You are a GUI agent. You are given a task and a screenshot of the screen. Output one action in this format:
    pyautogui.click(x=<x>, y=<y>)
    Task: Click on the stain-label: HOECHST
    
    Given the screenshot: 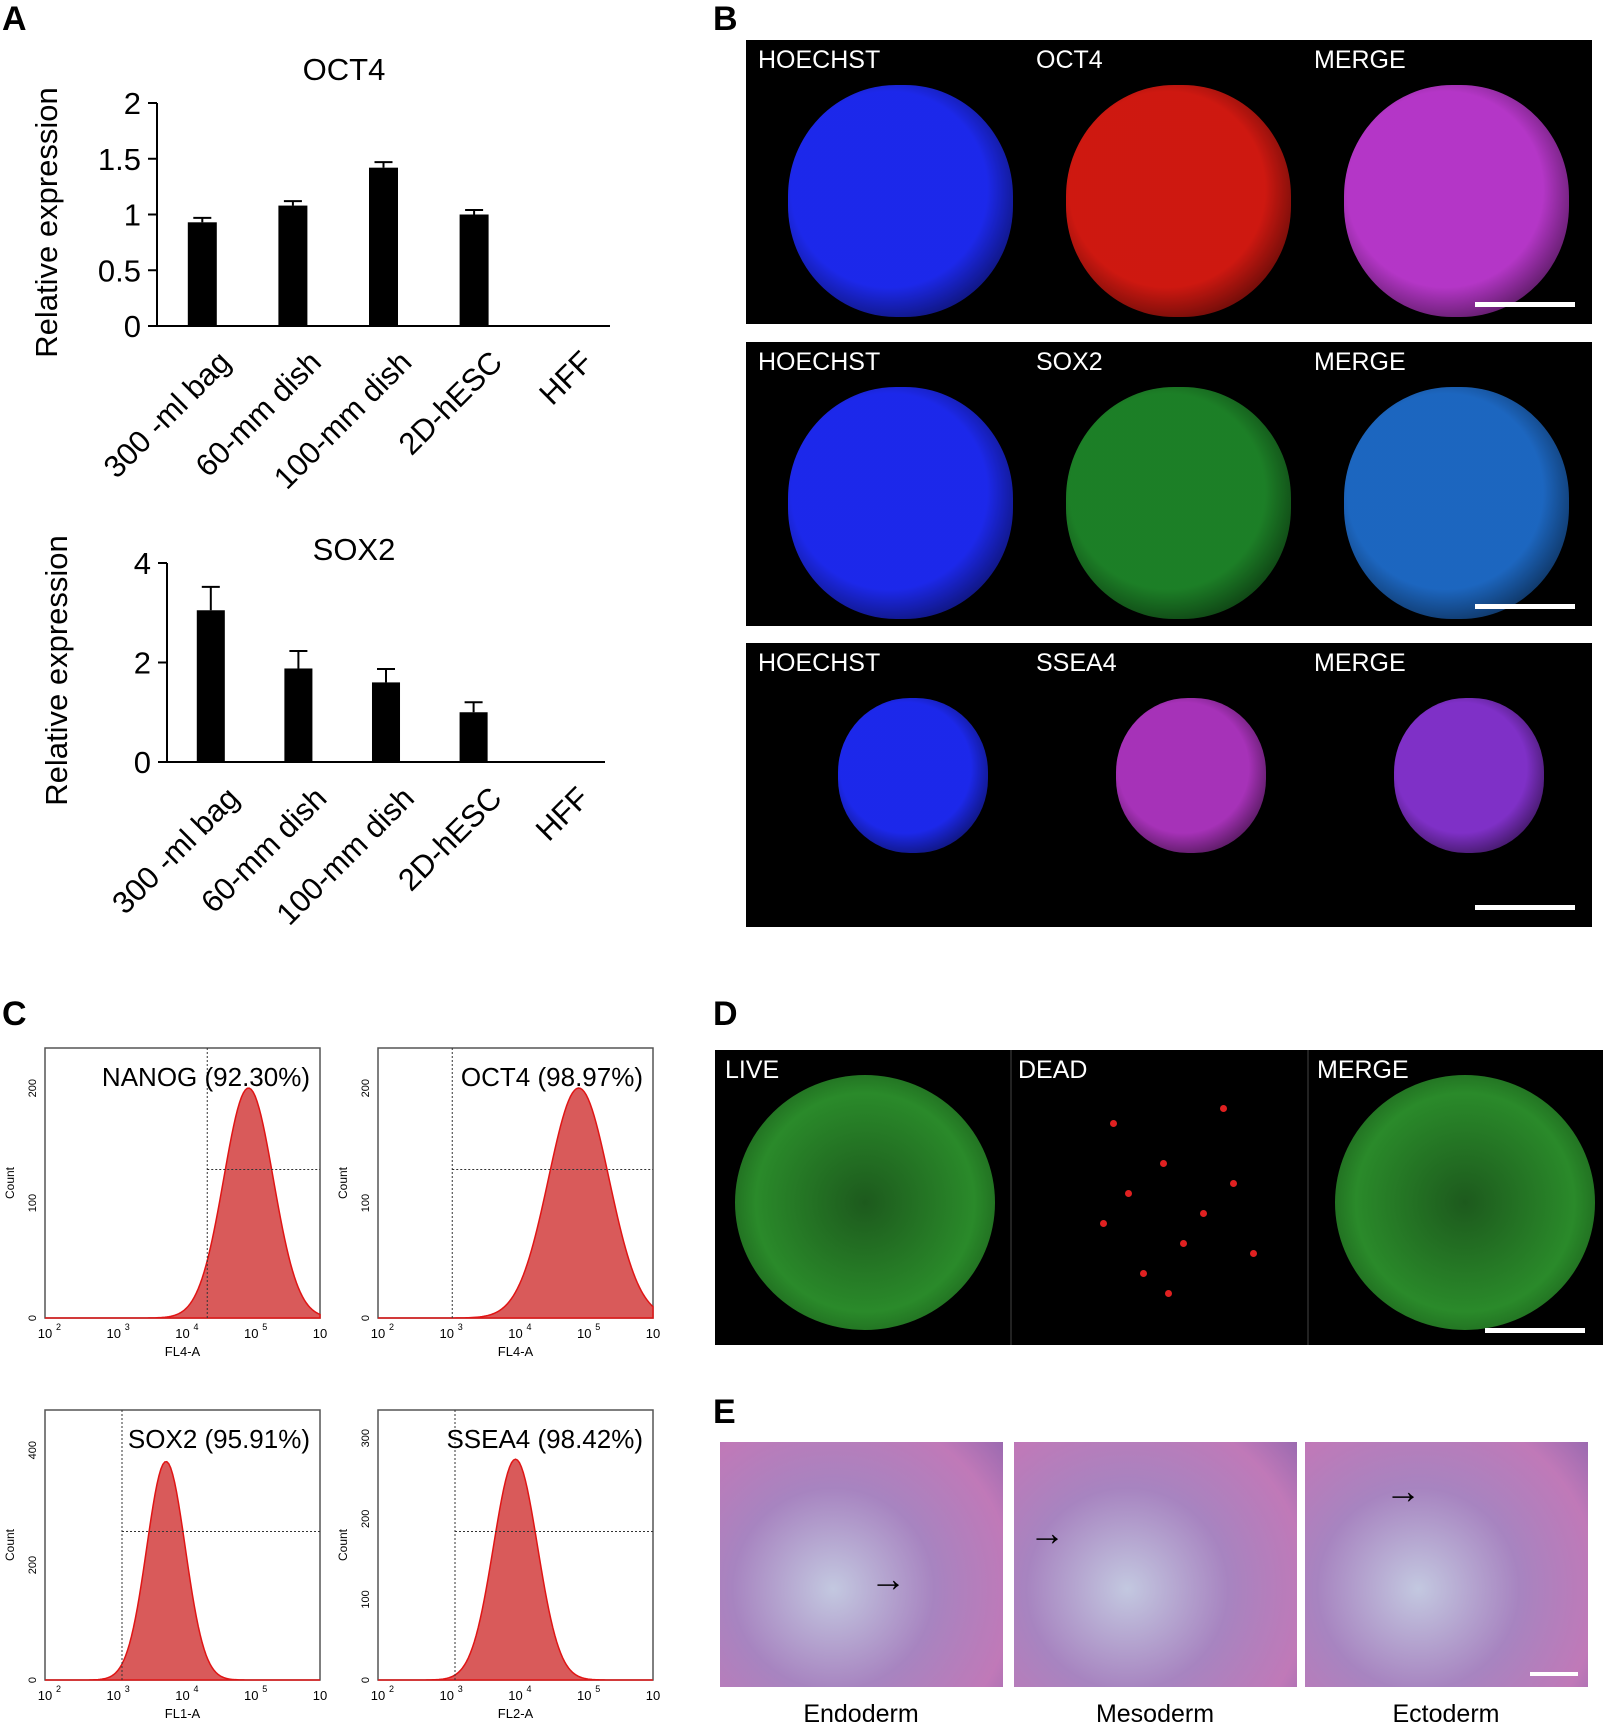 What is the action you would take?
    pyautogui.click(x=819, y=362)
    